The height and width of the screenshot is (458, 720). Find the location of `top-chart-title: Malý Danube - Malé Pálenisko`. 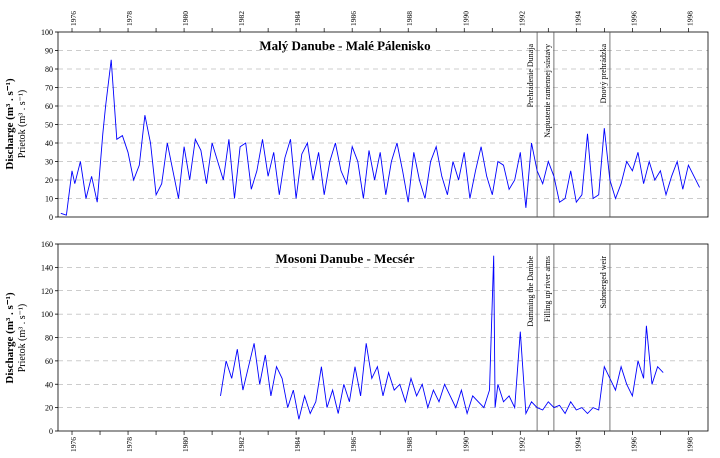

top-chart-title: Malý Danube - Malé Pálenisko is located at coordinates (344, 45).